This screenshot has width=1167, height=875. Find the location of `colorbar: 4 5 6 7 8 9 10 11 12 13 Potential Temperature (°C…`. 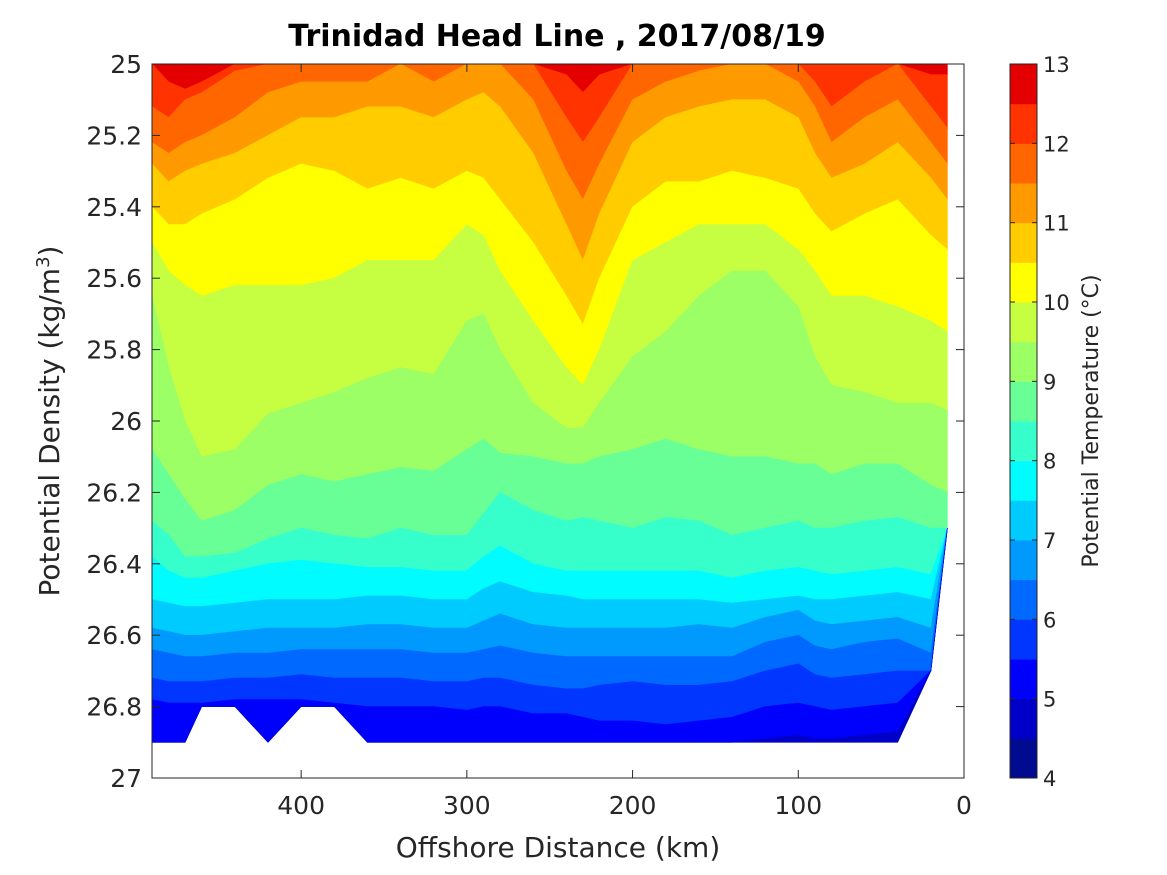

colorbar: 4 5 6 7 8 9 10 11 12 13 Potential Temperature (°C… is located at coordinates (1056, 422).